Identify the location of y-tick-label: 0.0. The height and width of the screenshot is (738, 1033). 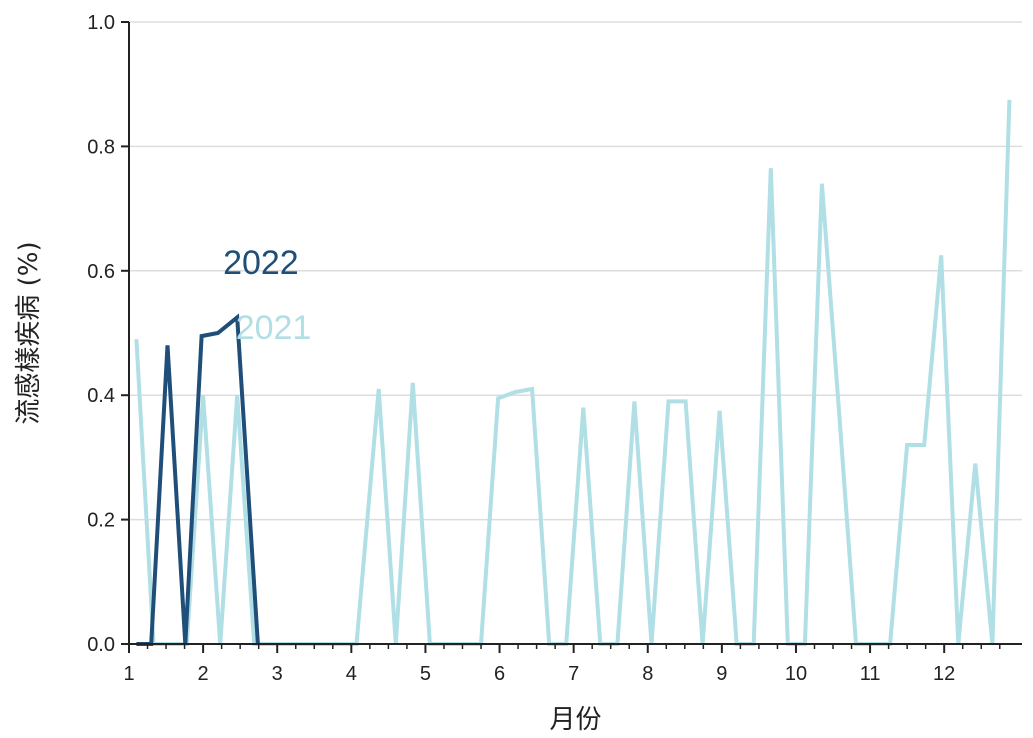
(101, 645).